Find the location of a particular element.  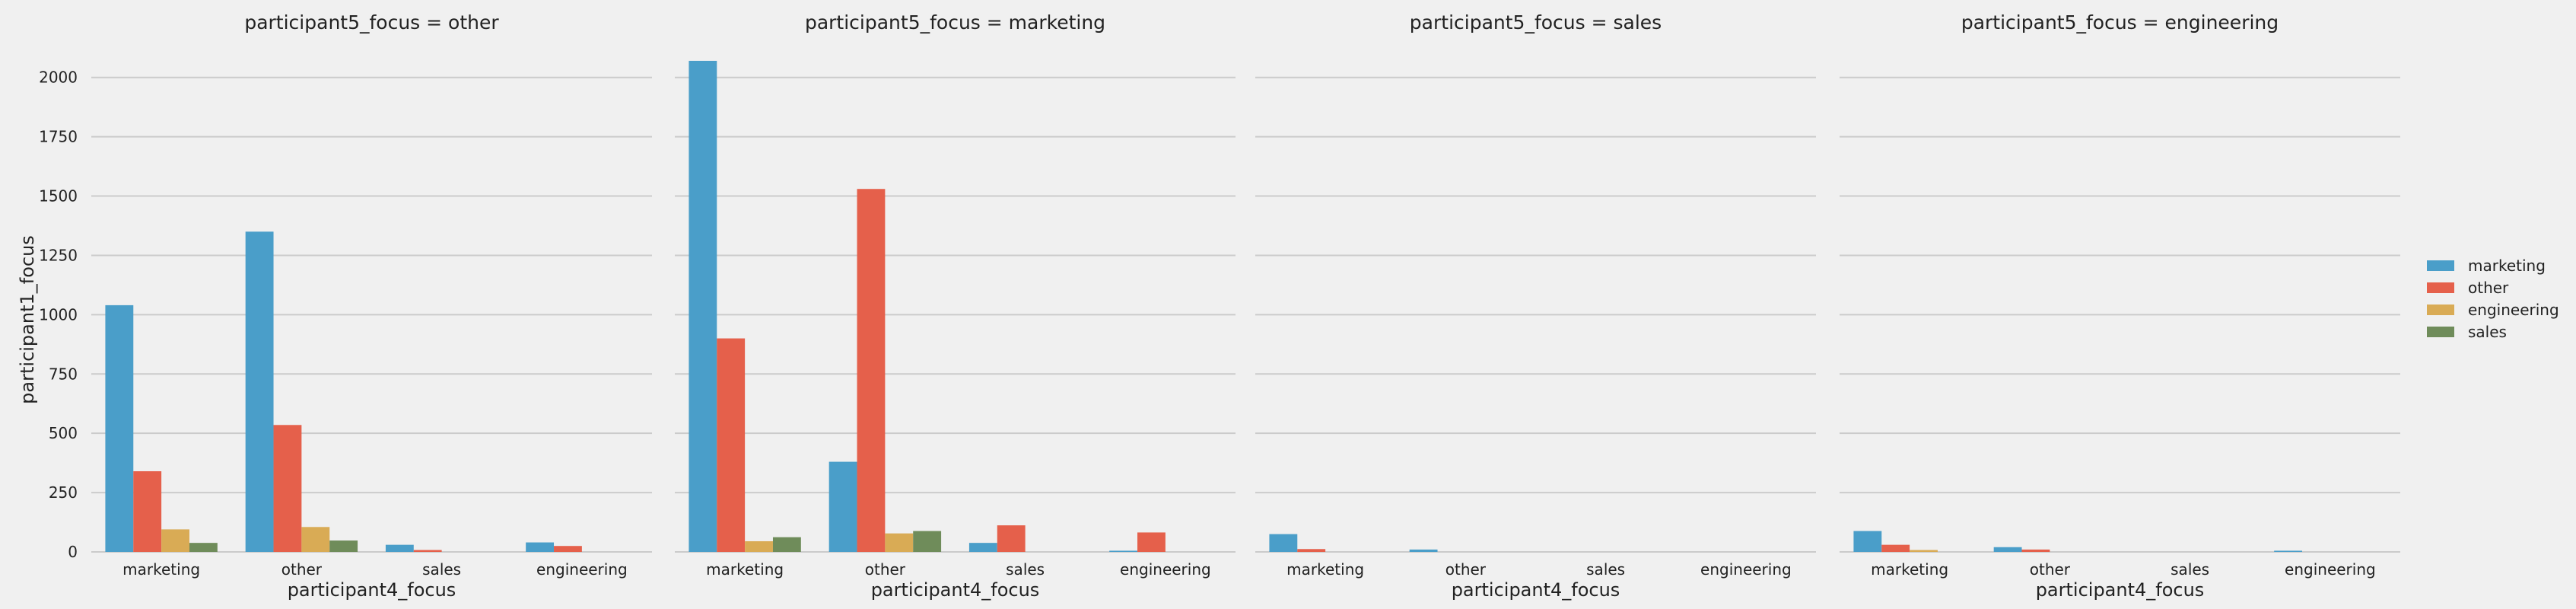

y-tick-label: 2000 is located at coordinates (59, 78).